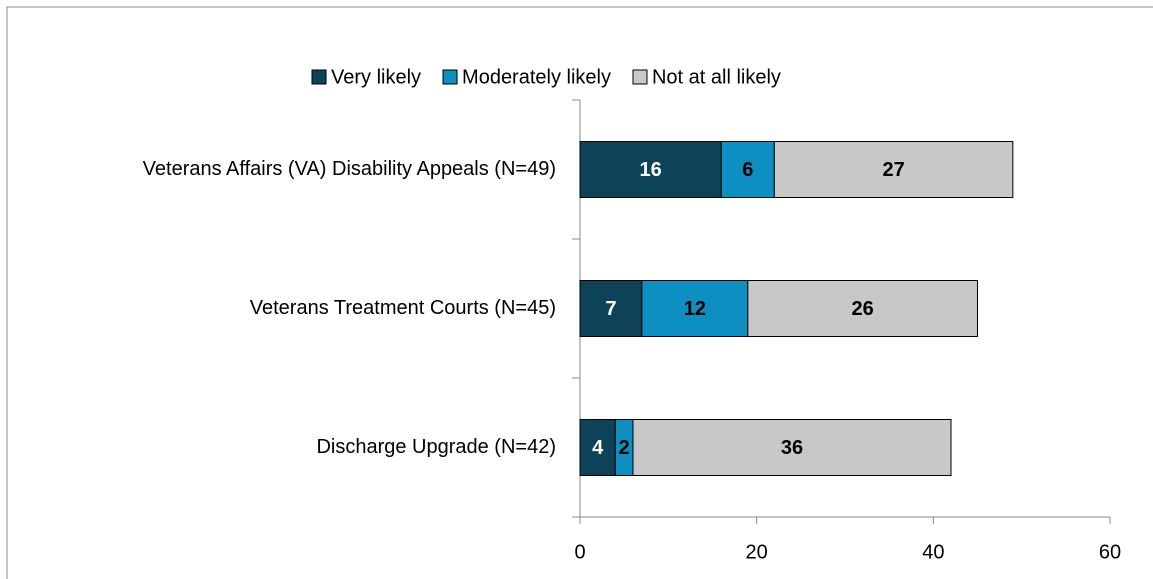 Image resolution: width=1153 pixels, height=579 pixels. What do you see at coordinates (757, 552) in the screenshot?
I see `x-tick-label: 20` at bounding box center [757, 552].